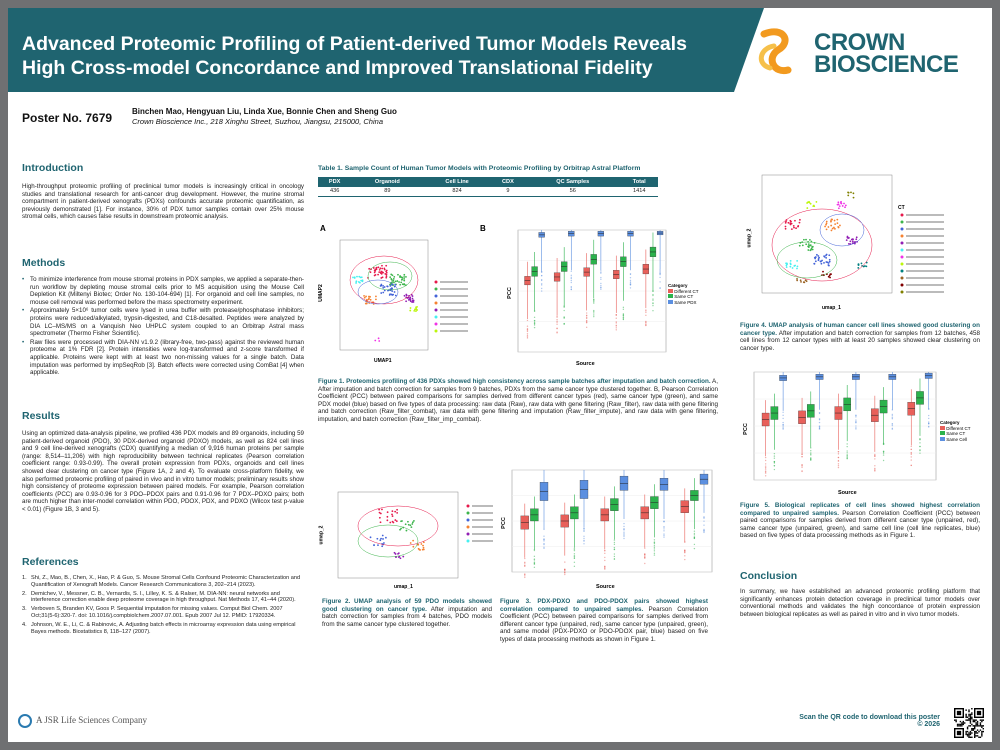 The width and height of the screenshot is (1000, 750). What do you see at coordinates (969, 723) in the screenshot?
I see `qr-code-icon` at bounding box center [969, 723].